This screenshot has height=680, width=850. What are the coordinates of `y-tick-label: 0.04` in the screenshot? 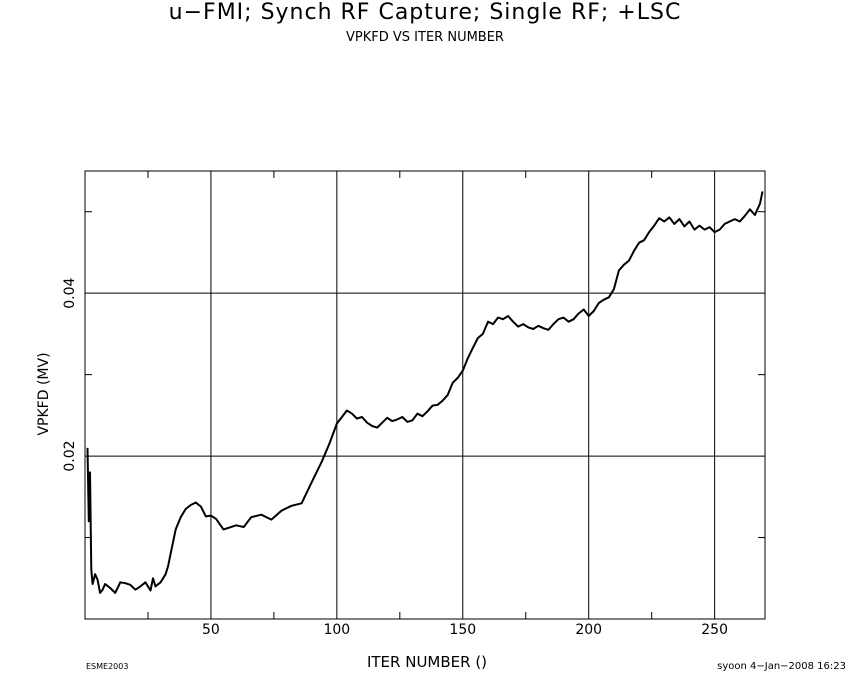 It's located at (70, 293).